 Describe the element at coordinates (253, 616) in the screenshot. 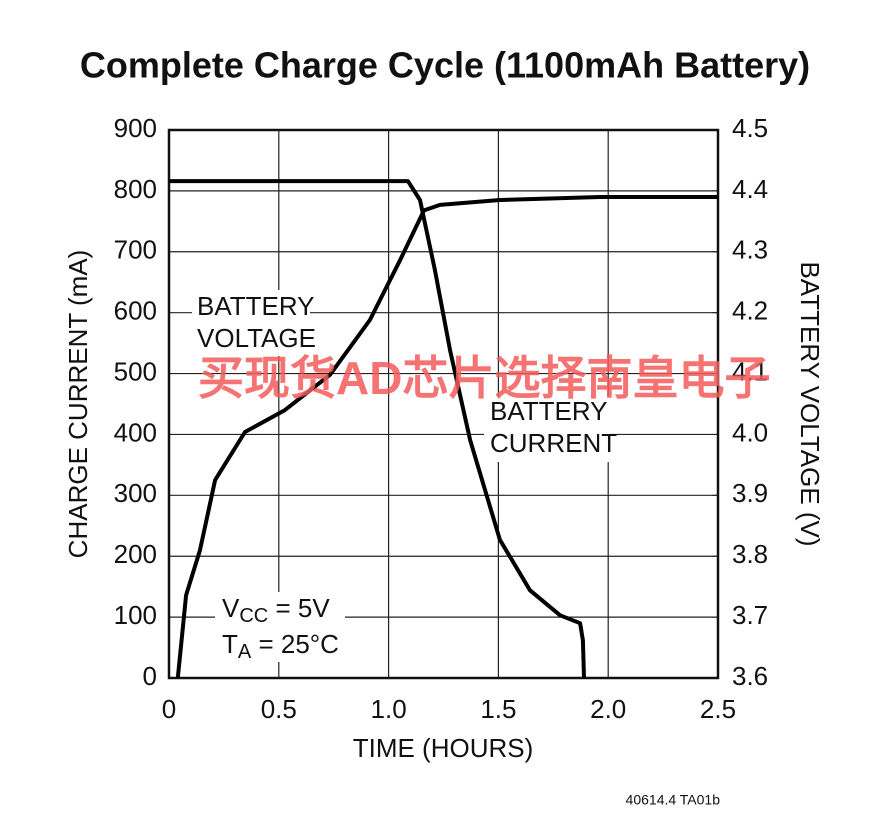

I see `condition-sub: CC` at that location.